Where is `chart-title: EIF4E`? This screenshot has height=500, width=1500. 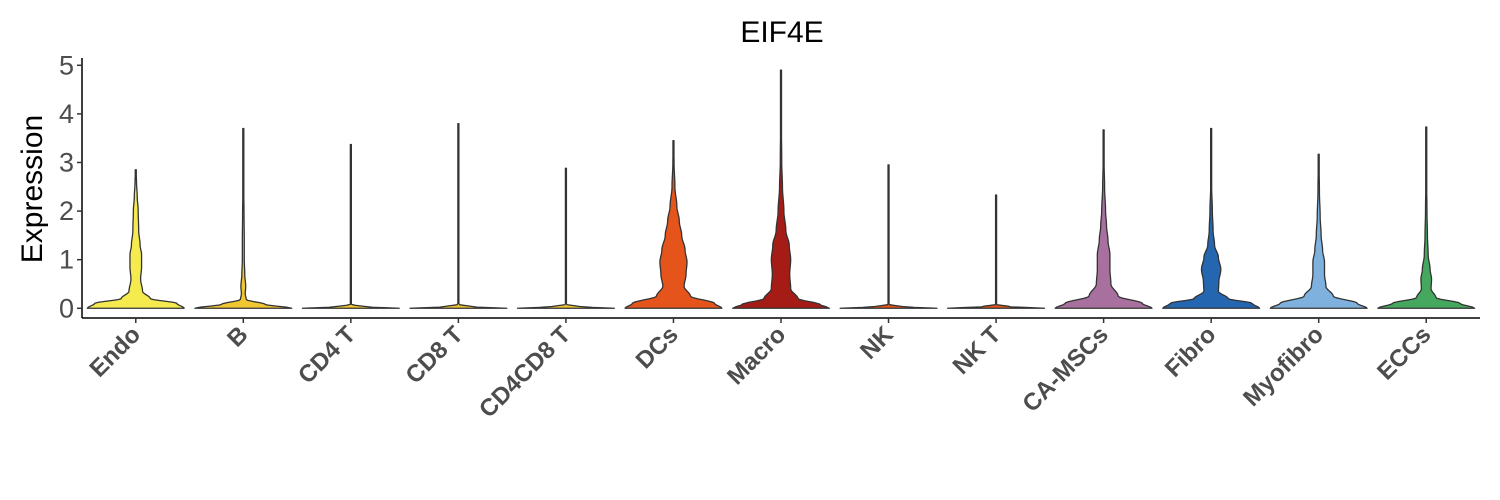 chart-title: EIF4E is located at coordinates (781, 32).